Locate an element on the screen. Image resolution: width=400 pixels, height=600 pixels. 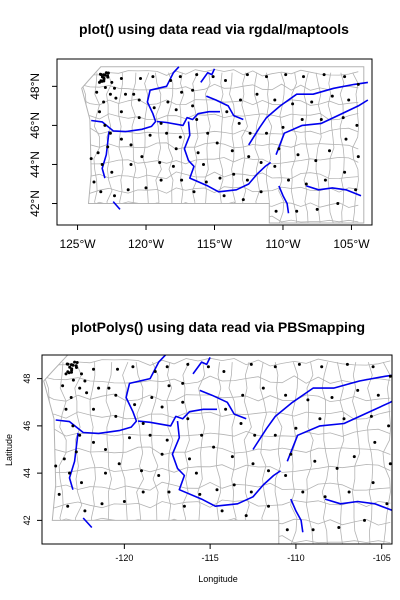
y-tick-label: 44 is located at coordinates (27, 473).